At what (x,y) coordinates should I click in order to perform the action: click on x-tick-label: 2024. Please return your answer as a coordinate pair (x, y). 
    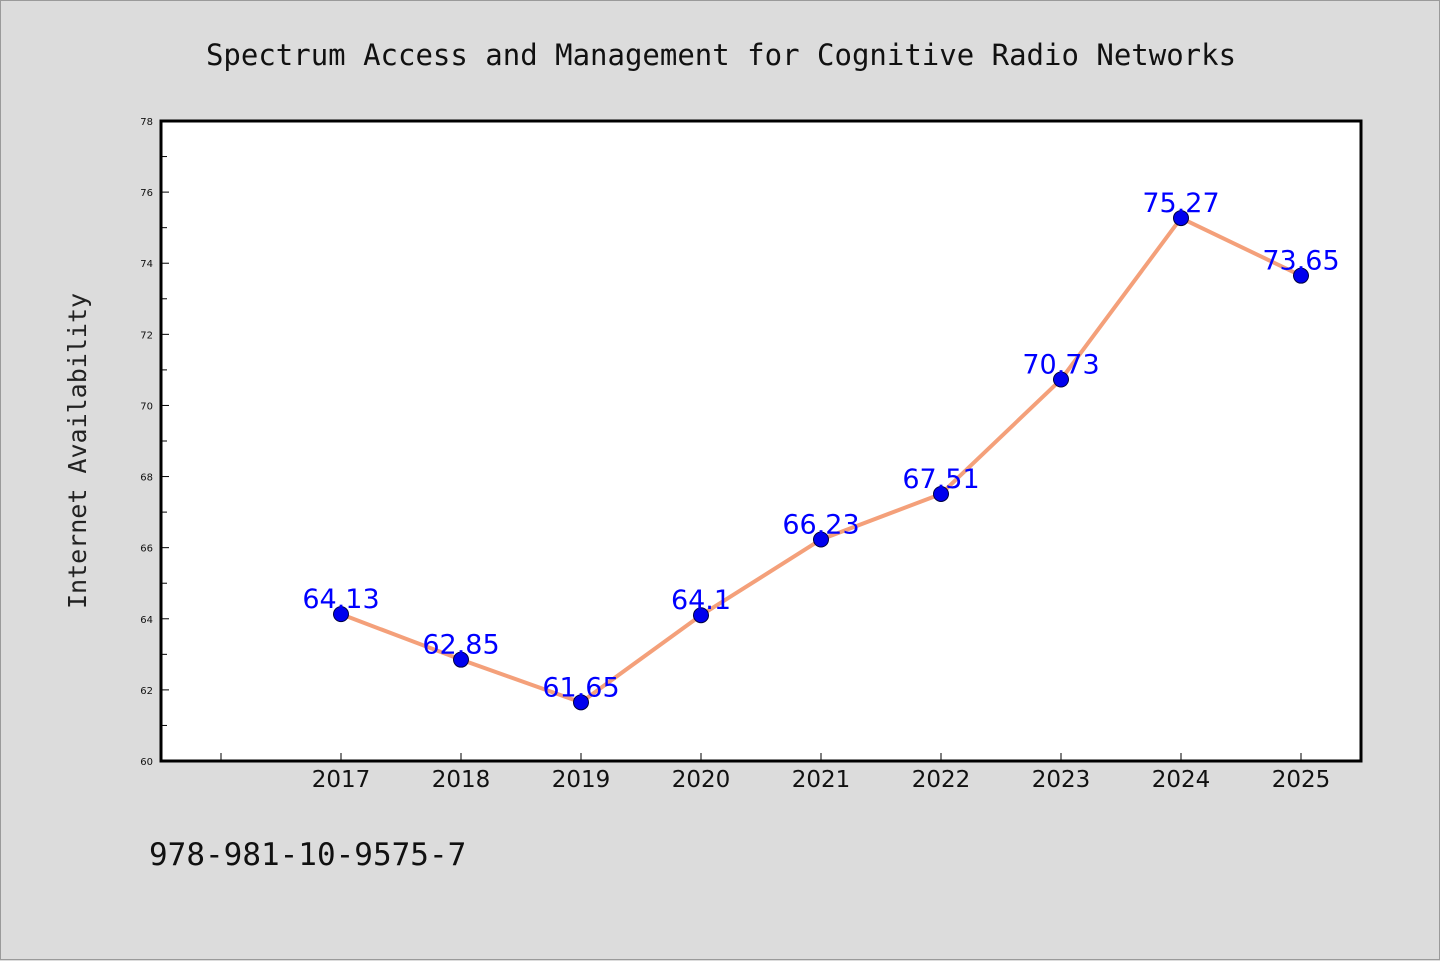
    Looking at the image, I should click on (1181, 780).